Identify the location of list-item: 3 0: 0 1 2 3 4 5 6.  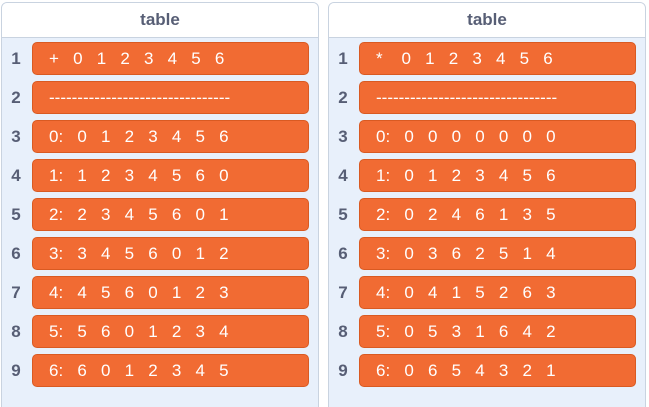
(160, 136).